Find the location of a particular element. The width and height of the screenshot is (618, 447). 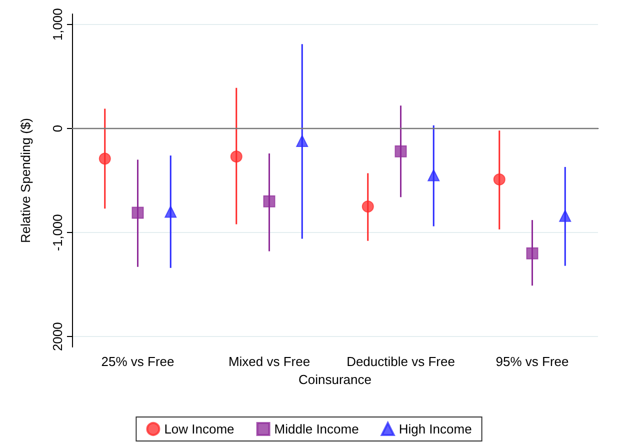

y-axis-title: Relative Spending ($) is located at coordinates (25, 181).